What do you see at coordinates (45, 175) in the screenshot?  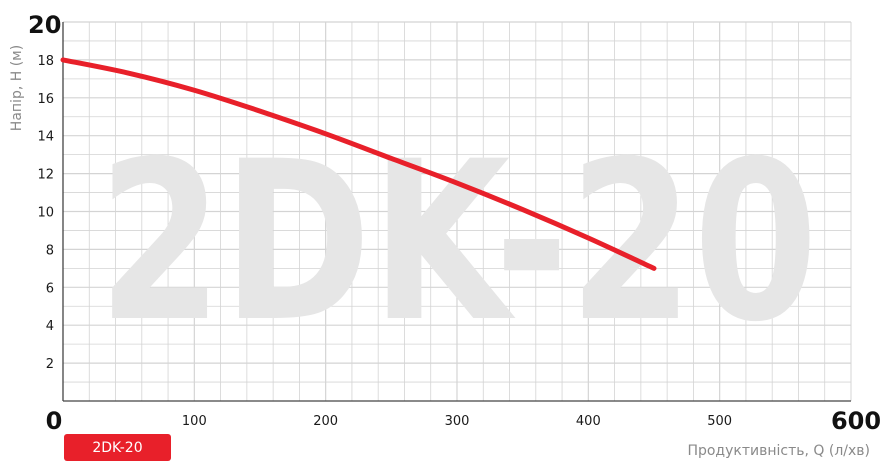 I see `y-tick-label: 12` at bounding box center [45, 175].